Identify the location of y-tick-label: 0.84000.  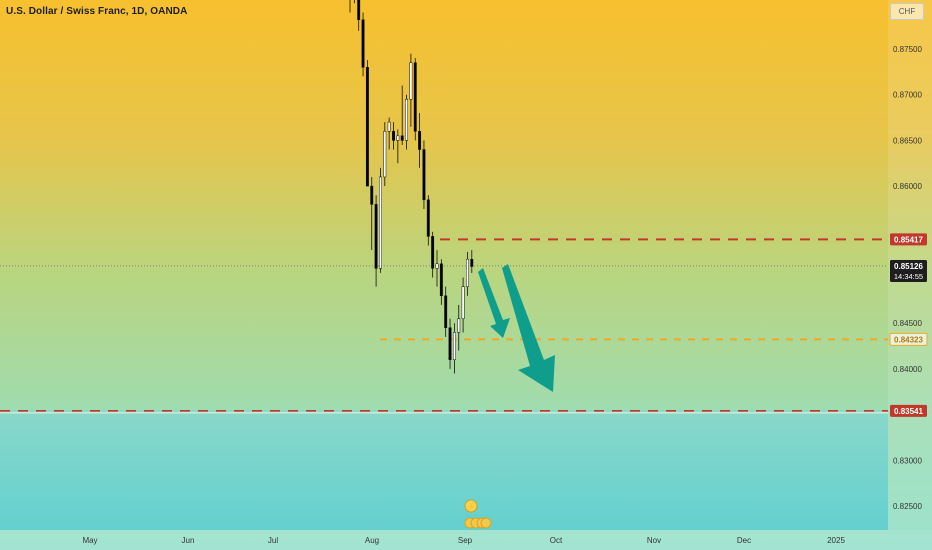
(907, 369).